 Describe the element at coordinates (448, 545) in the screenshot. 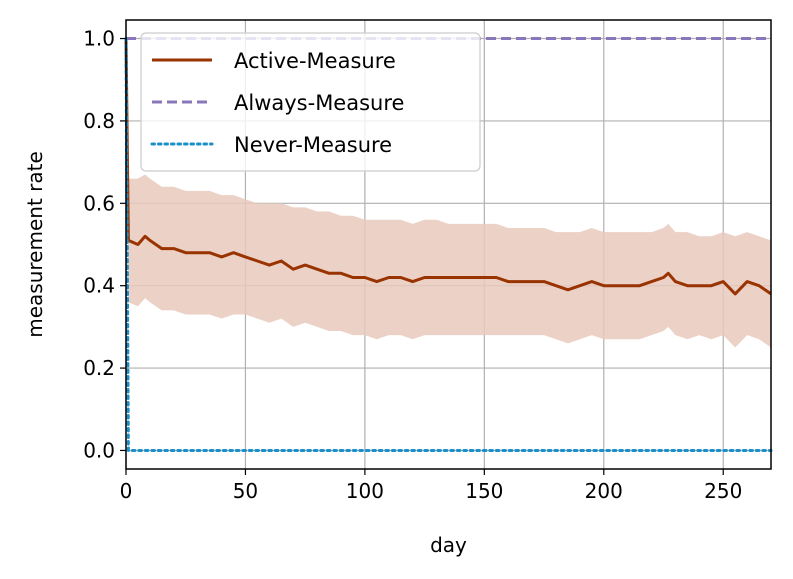

I see `x-axis-label: day` at that location.